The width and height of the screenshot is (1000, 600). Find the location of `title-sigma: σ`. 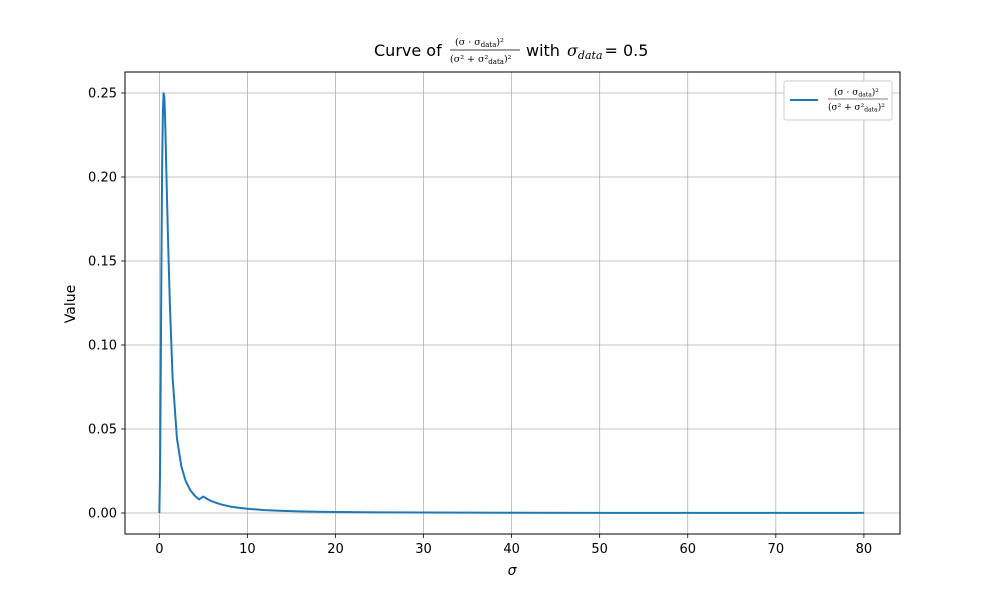

title-sigma: σ is located at coordinates (573, 50).